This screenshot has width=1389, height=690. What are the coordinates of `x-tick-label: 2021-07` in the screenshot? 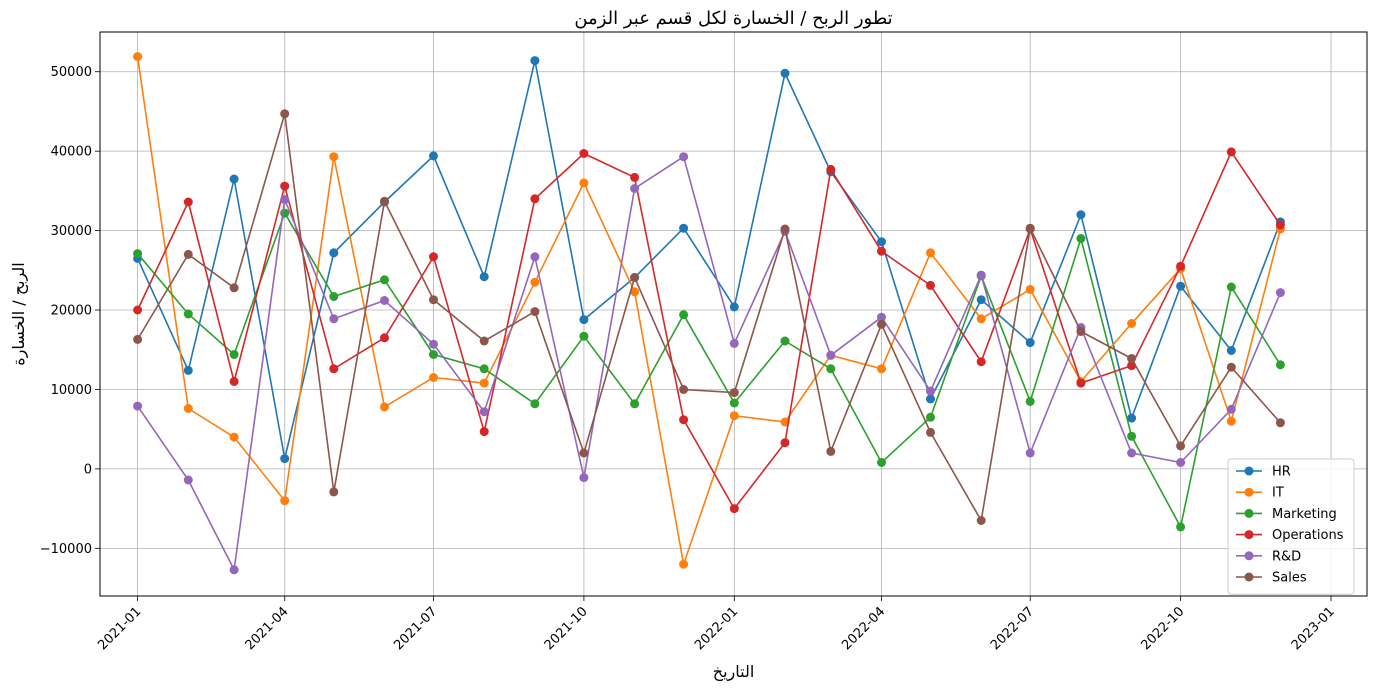 It's located at (415, 628).